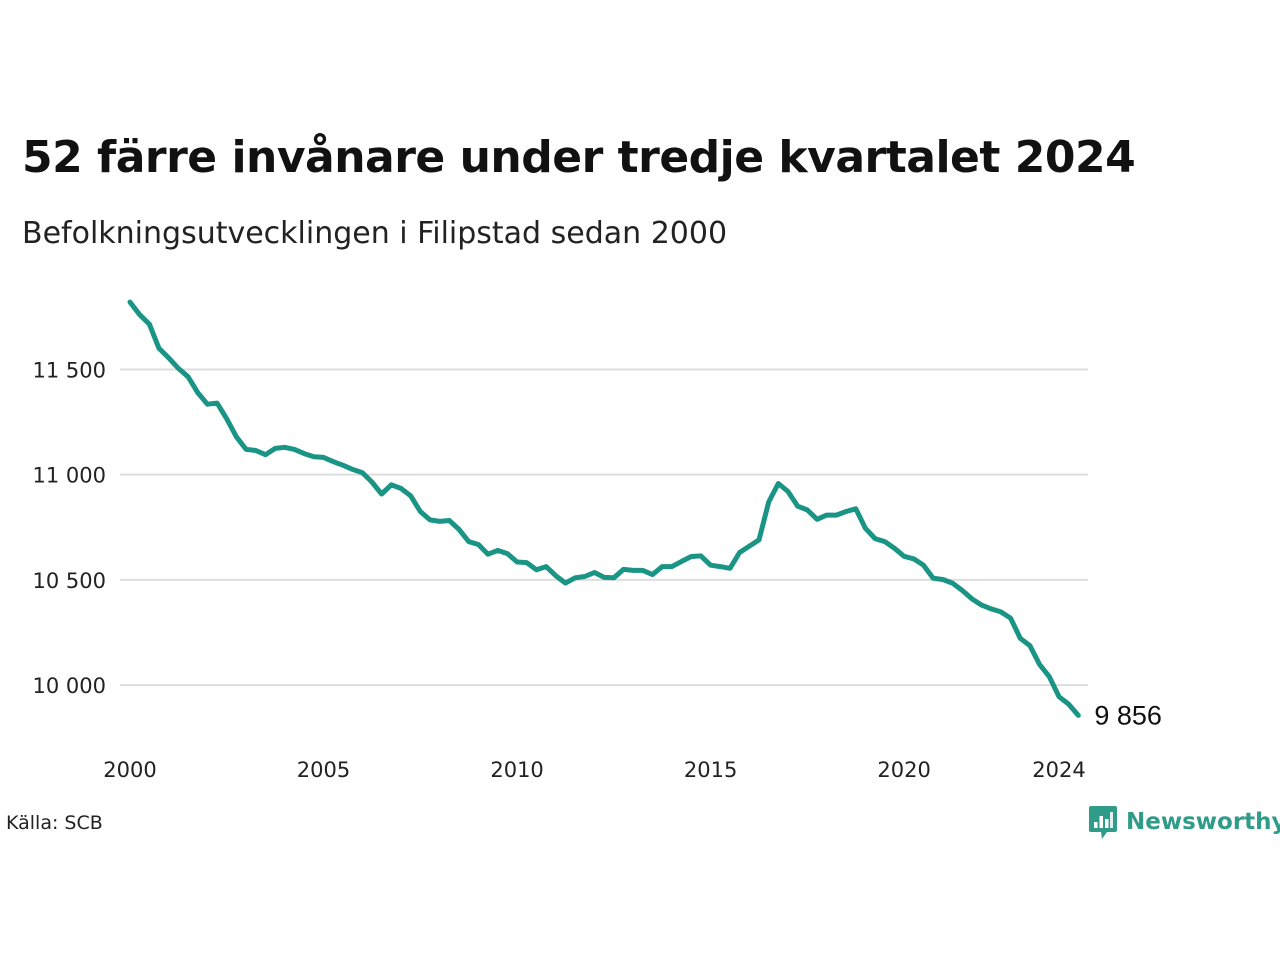 Image resolution: width=1280 pixels, height=960 pixels. What do you see at coordinates (1103, 822) in the screenshot?
I see `newsworthy-logo-icon` at bounding box center [1103, 822].